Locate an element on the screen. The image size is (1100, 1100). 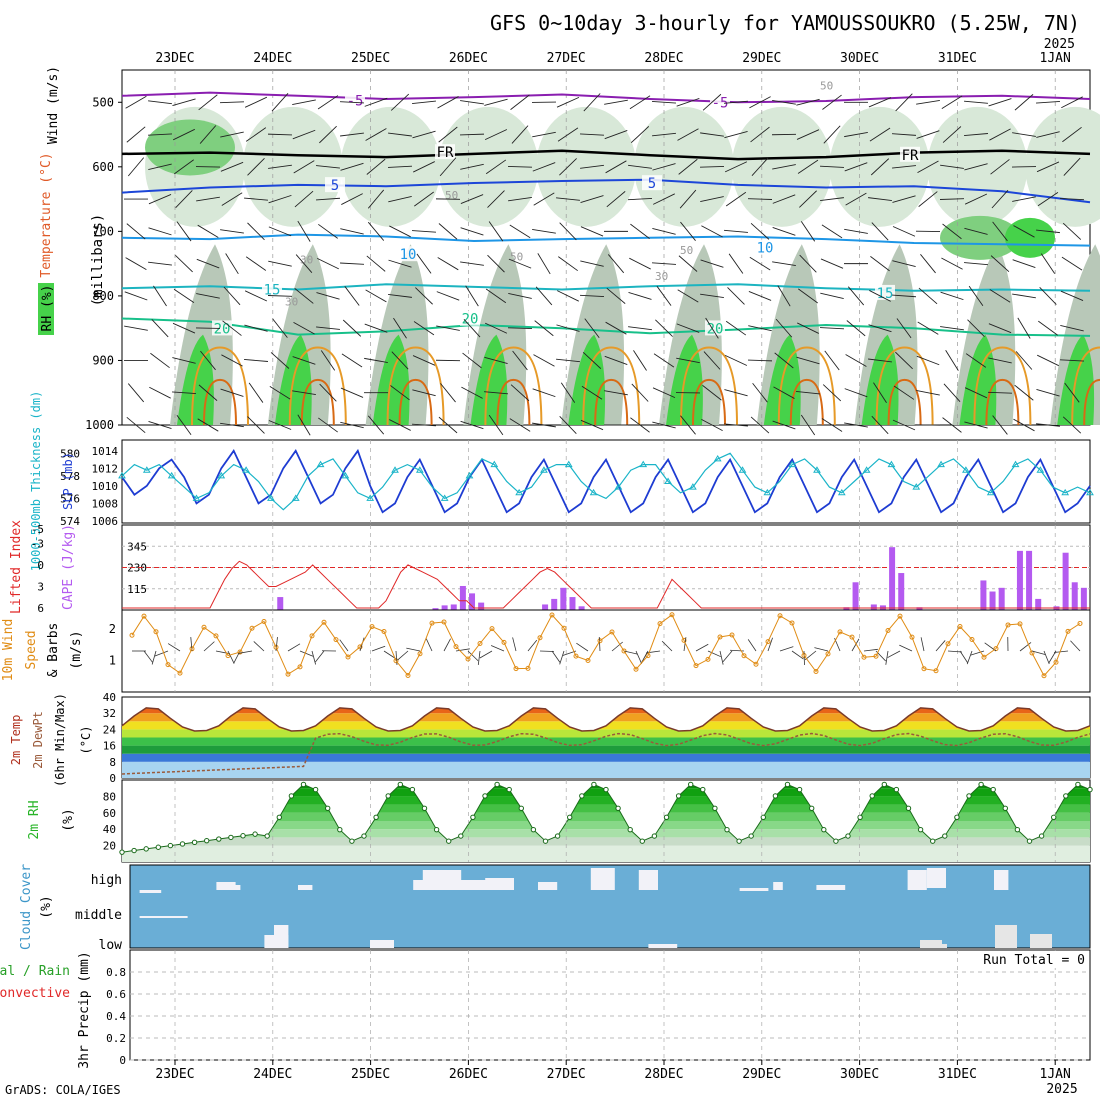
y-tick-label: 600 is located at coordinates (103, 167).